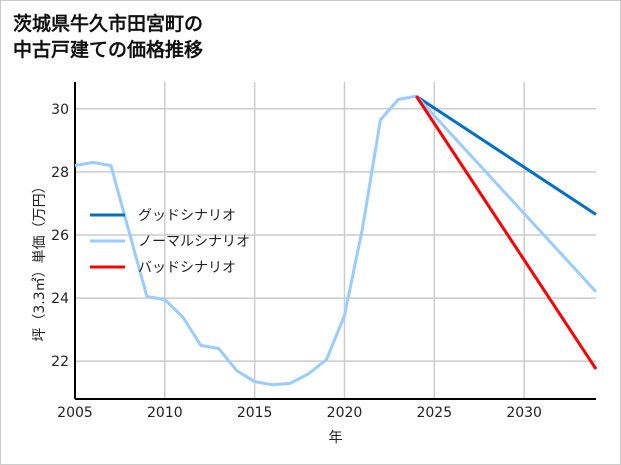 This screenshot has width=621, height=465. Describe the element at coordinates (108, 24) in the screenshot. I see `title-line-1: 茨城県牛久市田宮町の` at that location.